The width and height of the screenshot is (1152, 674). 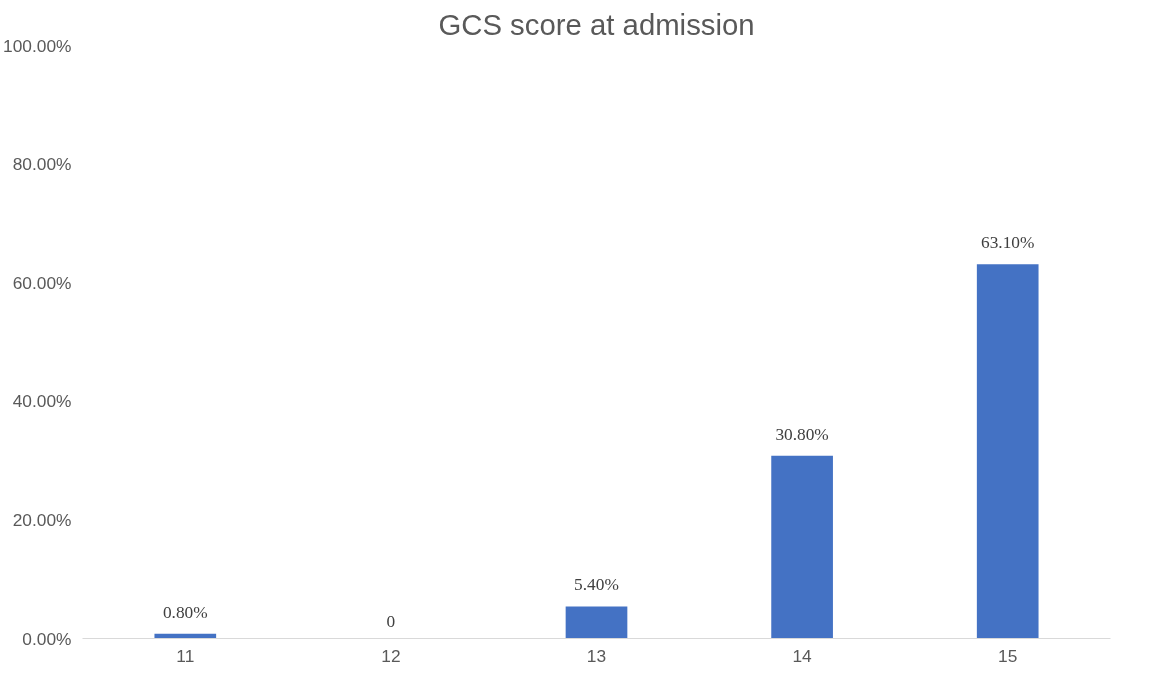 I want to click on y-tick-label: 80.00%, so click(x=42, y=164).